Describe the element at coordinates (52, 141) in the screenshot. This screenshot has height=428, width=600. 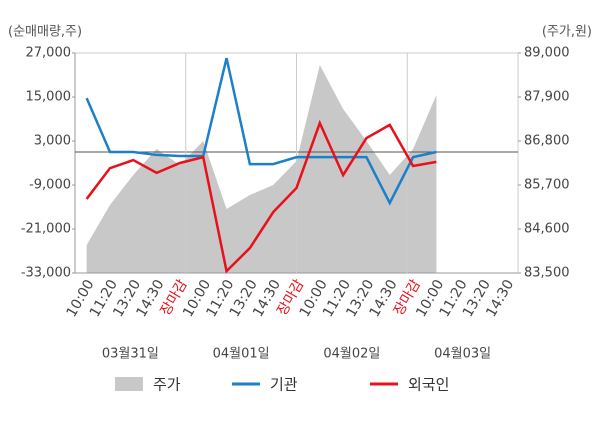
I see `y-tick-label: 3,000` at that location.